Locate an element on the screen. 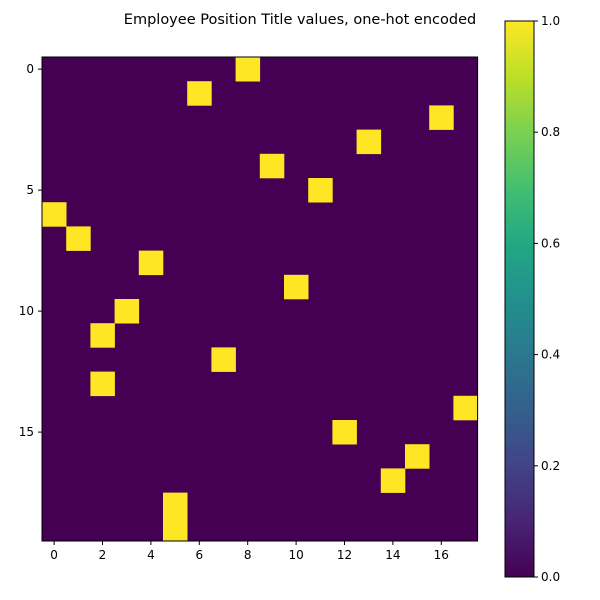 The height and width of the screenshot is (600, 600). x-tick-label: 14 is located at coordinates (392, 555).